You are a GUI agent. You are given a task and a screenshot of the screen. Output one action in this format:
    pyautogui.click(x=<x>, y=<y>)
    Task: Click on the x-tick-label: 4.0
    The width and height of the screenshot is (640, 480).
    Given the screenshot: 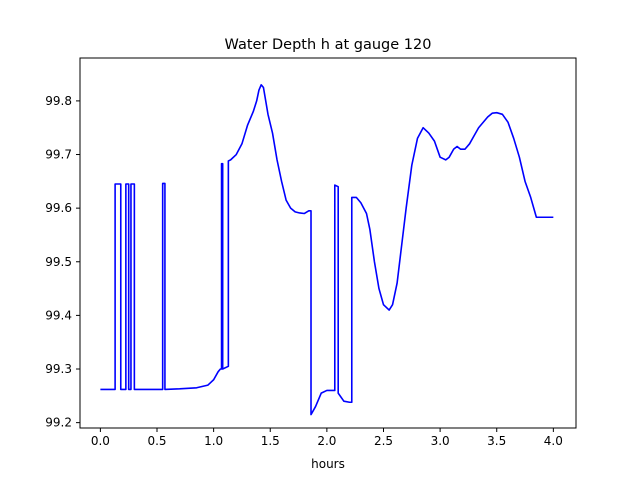 What is the action you would take?
    pyautogui.click(x=553, y=441)
    